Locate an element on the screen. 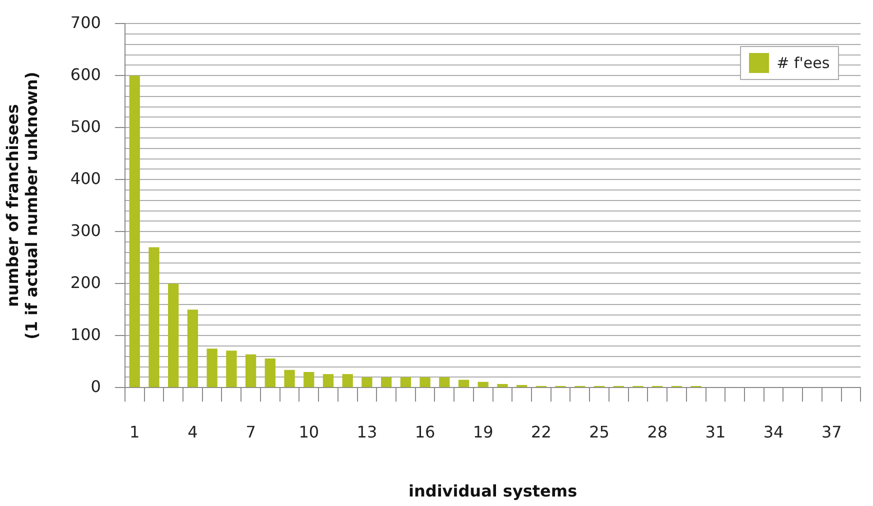 The width and height of the screenshot is (873, 506). y-tick-label: 100 is located at coordinates (85, 334).